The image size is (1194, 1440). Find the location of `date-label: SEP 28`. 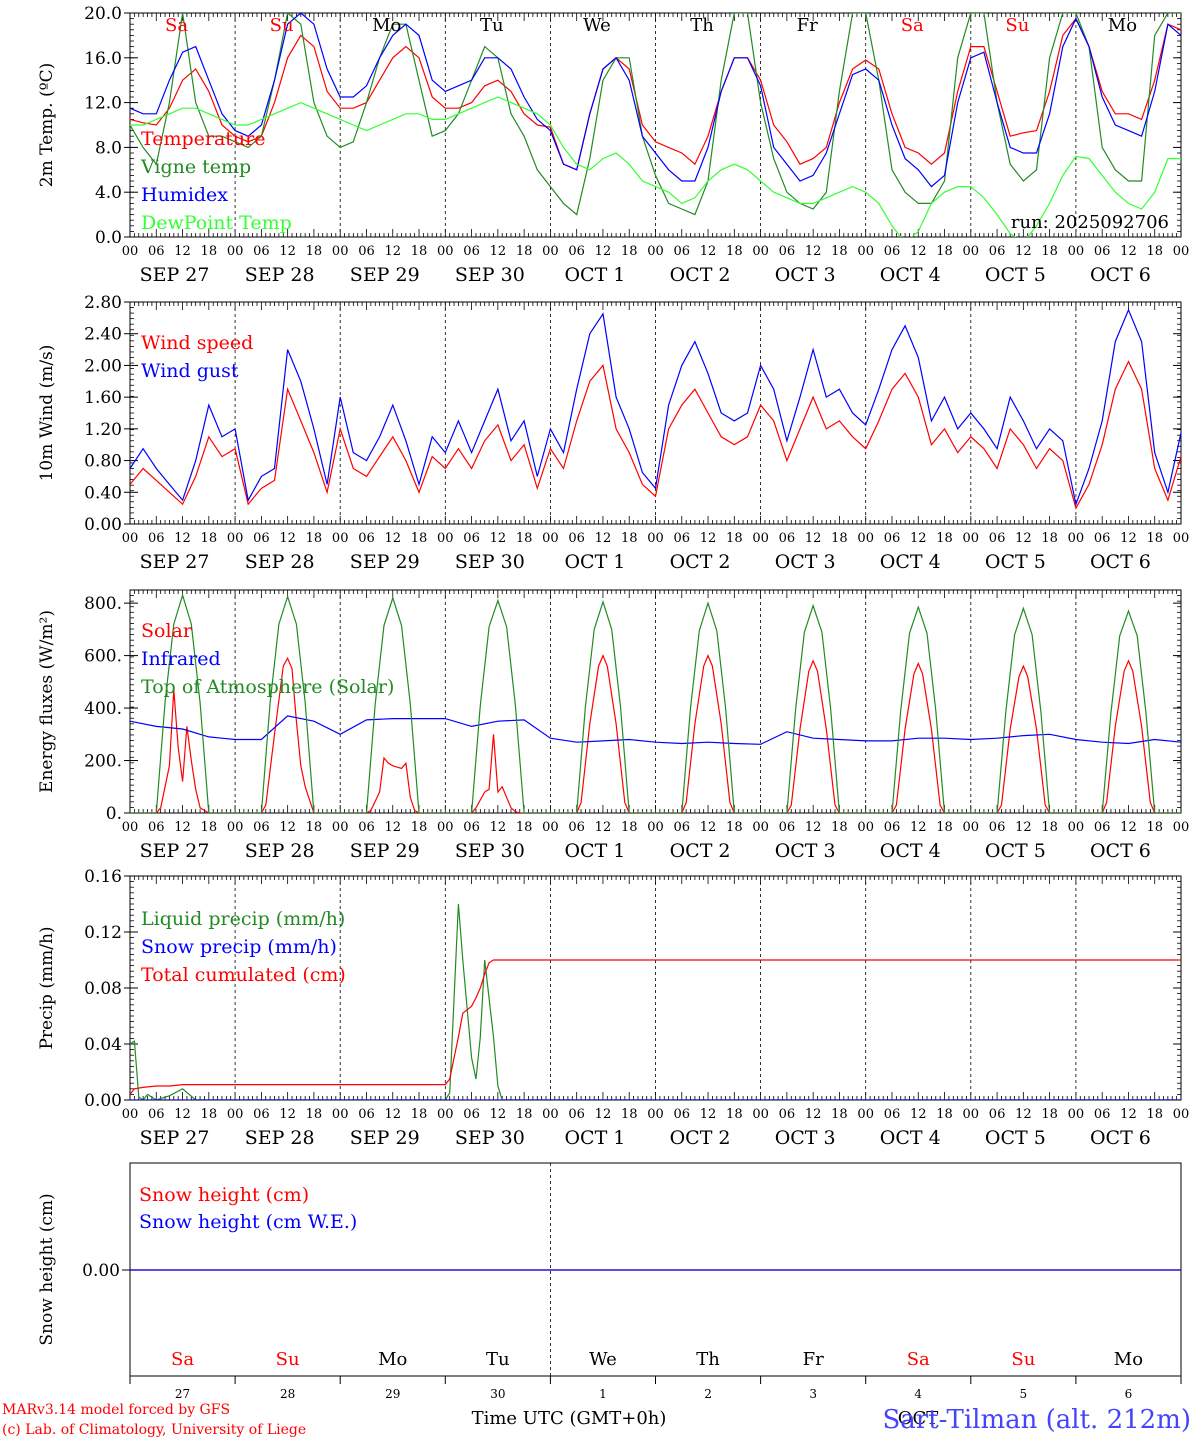

date-label: SEP 28 is located at coordinates (280, 562).